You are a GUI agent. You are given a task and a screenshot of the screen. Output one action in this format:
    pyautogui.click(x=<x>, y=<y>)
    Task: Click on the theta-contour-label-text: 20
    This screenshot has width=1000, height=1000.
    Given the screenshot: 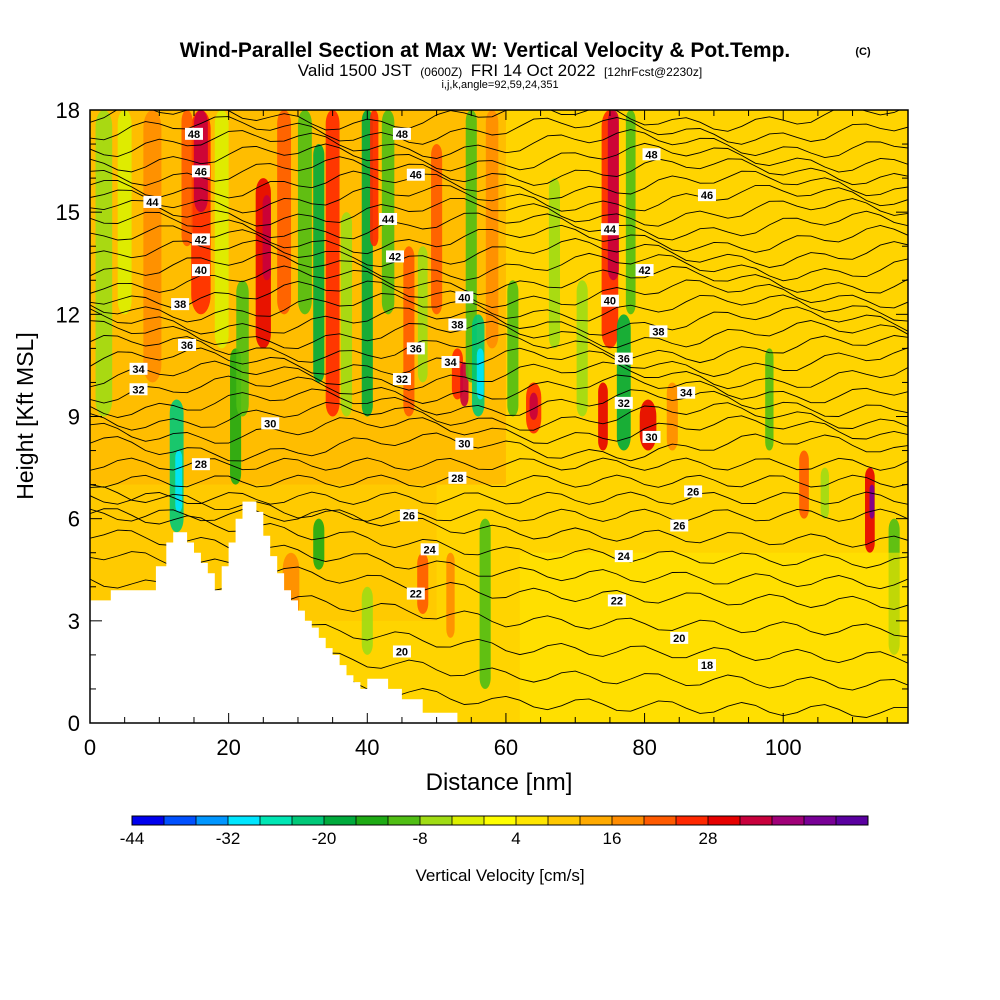 What is the action you would take?
    pyautogui.click(x=402, y=652)
    